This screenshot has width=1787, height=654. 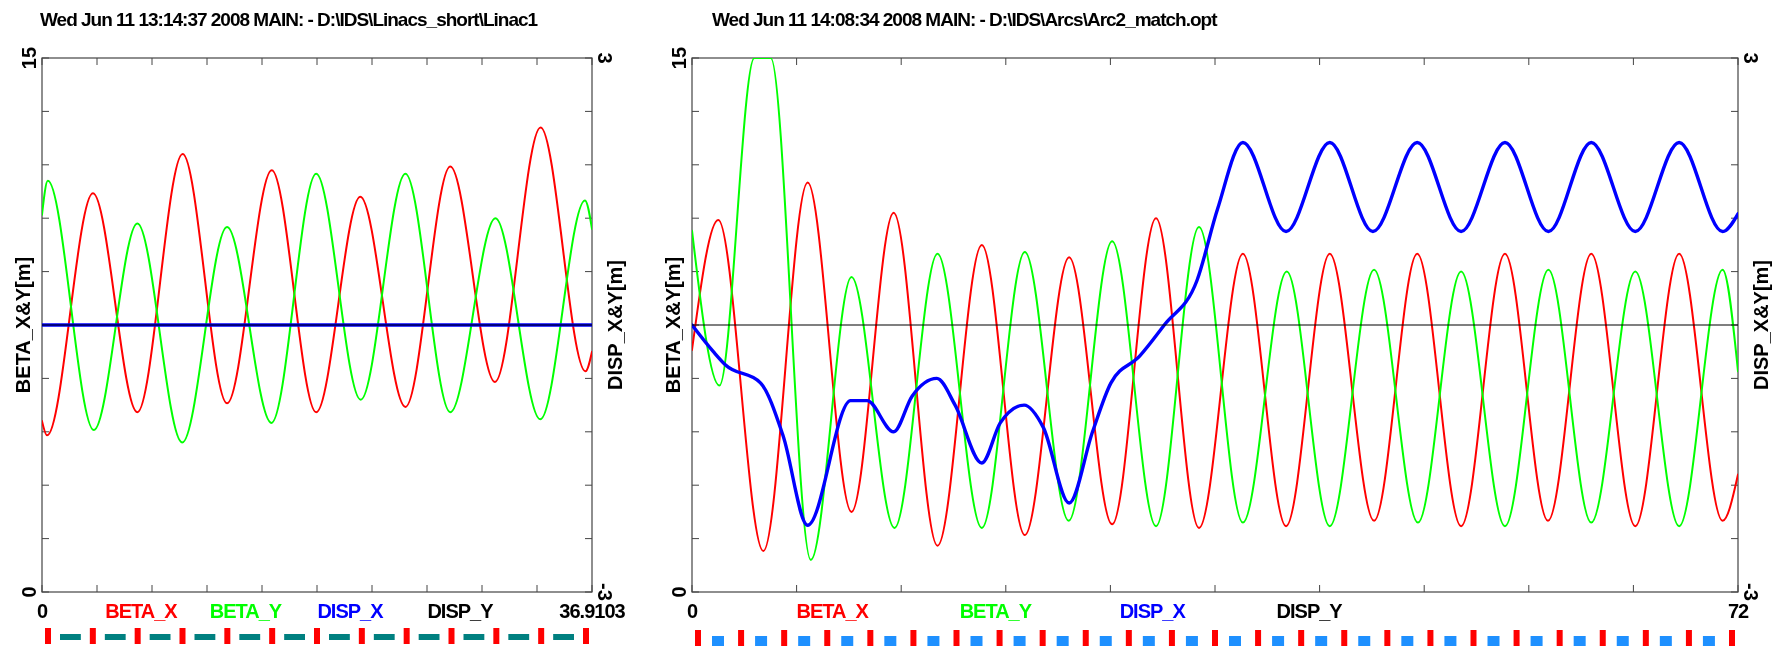 What do you see at coordinates (289, 19) in the screenshot?
I see `chart-title: Wed Jun 11 13:14:37 2008 MAIN: - D:\IDS\Linacs_short\Linac1` at bounding box center [289, 19].